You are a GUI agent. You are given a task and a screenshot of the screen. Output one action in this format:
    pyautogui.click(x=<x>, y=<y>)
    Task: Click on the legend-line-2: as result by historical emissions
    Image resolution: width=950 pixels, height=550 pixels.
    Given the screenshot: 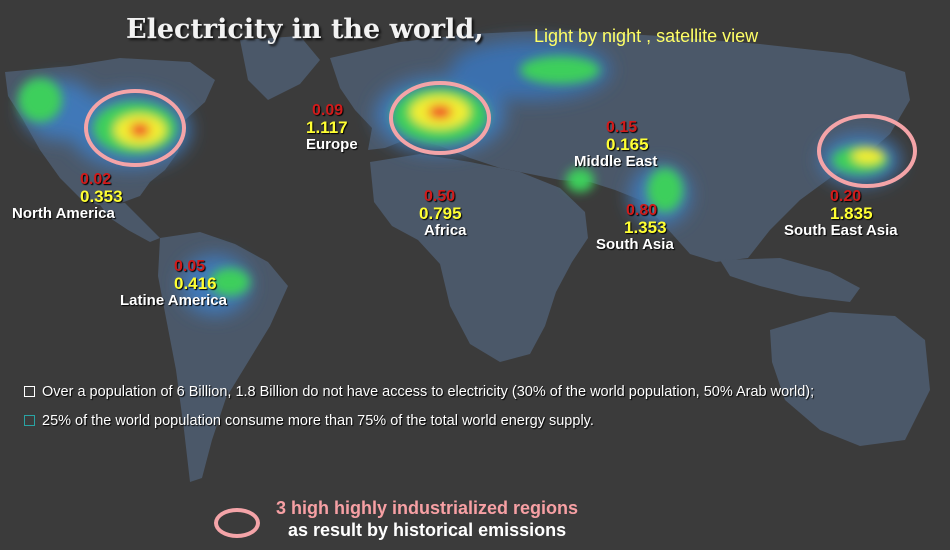 What is the action you would take?
    pyautogui.click(x=427, y=530)
    